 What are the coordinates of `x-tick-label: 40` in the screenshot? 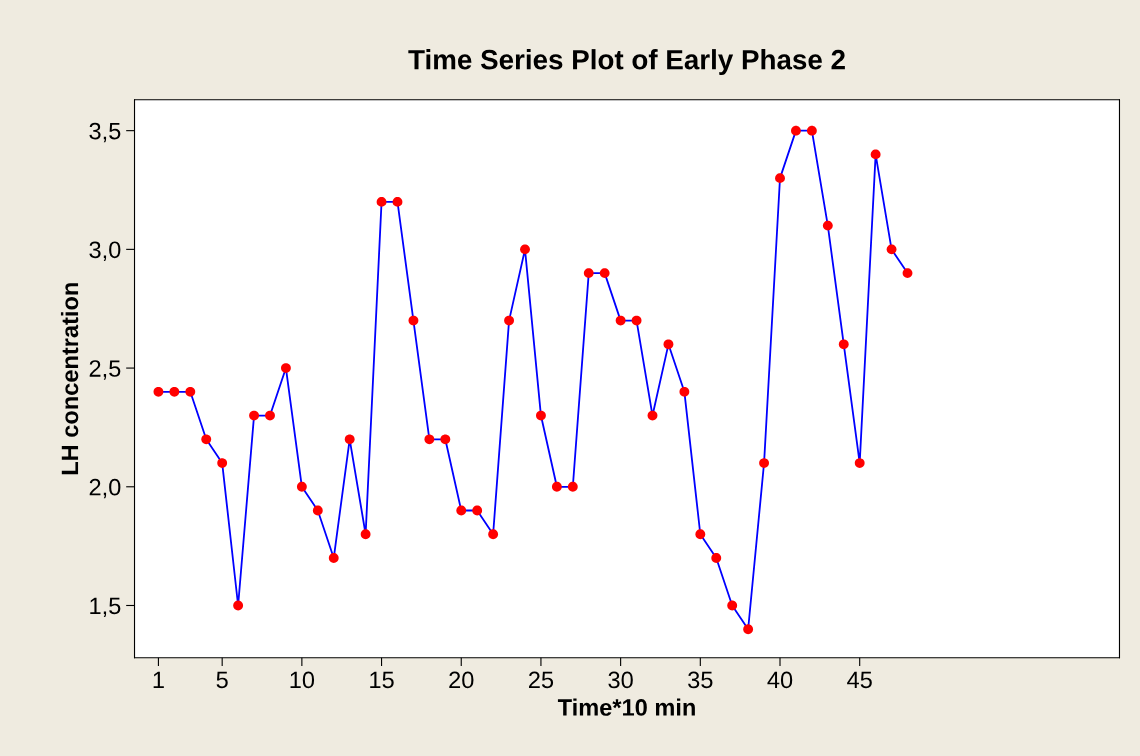 It's located at (780, 680).